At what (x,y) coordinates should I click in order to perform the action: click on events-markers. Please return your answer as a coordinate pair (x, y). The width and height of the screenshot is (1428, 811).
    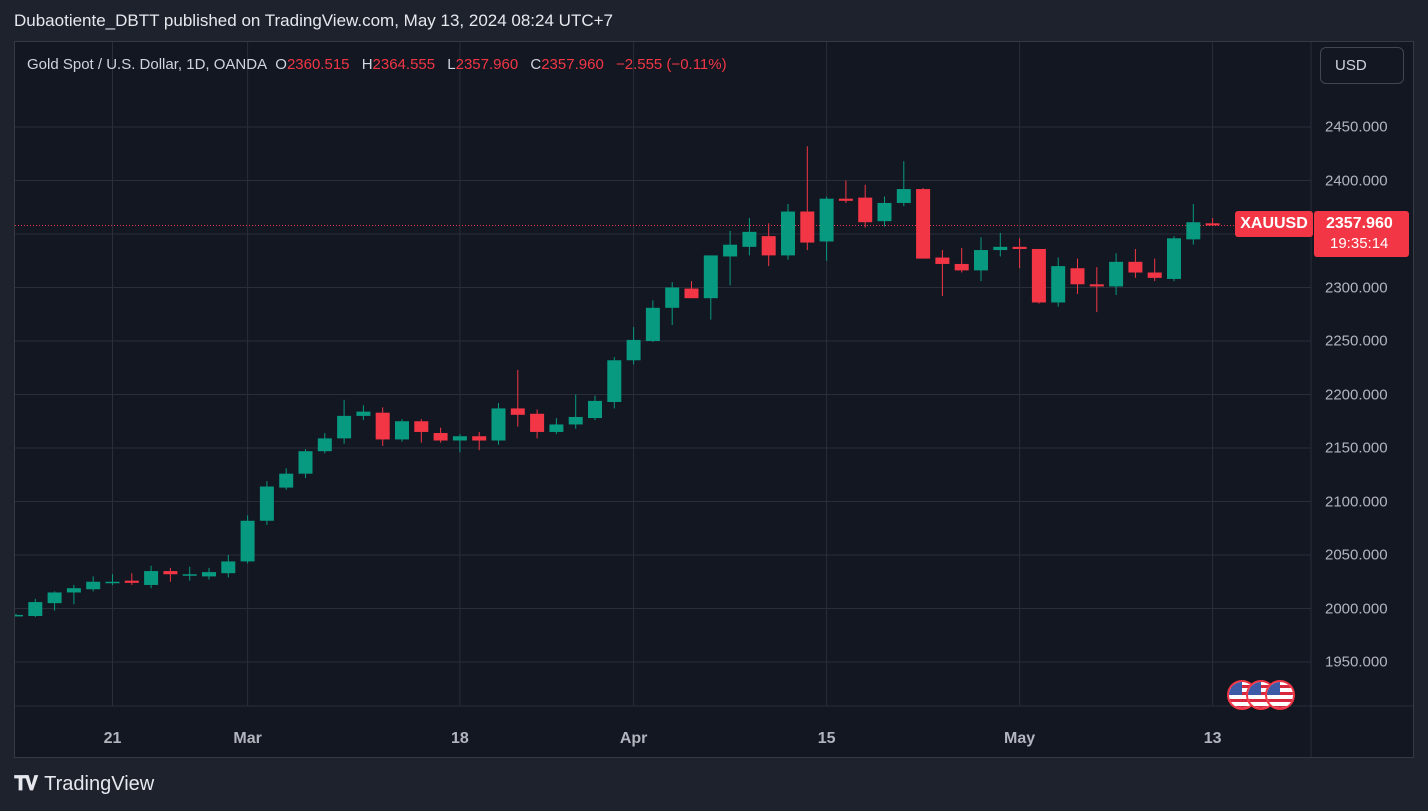
    Looking at the image, I should click on (1263, 697).